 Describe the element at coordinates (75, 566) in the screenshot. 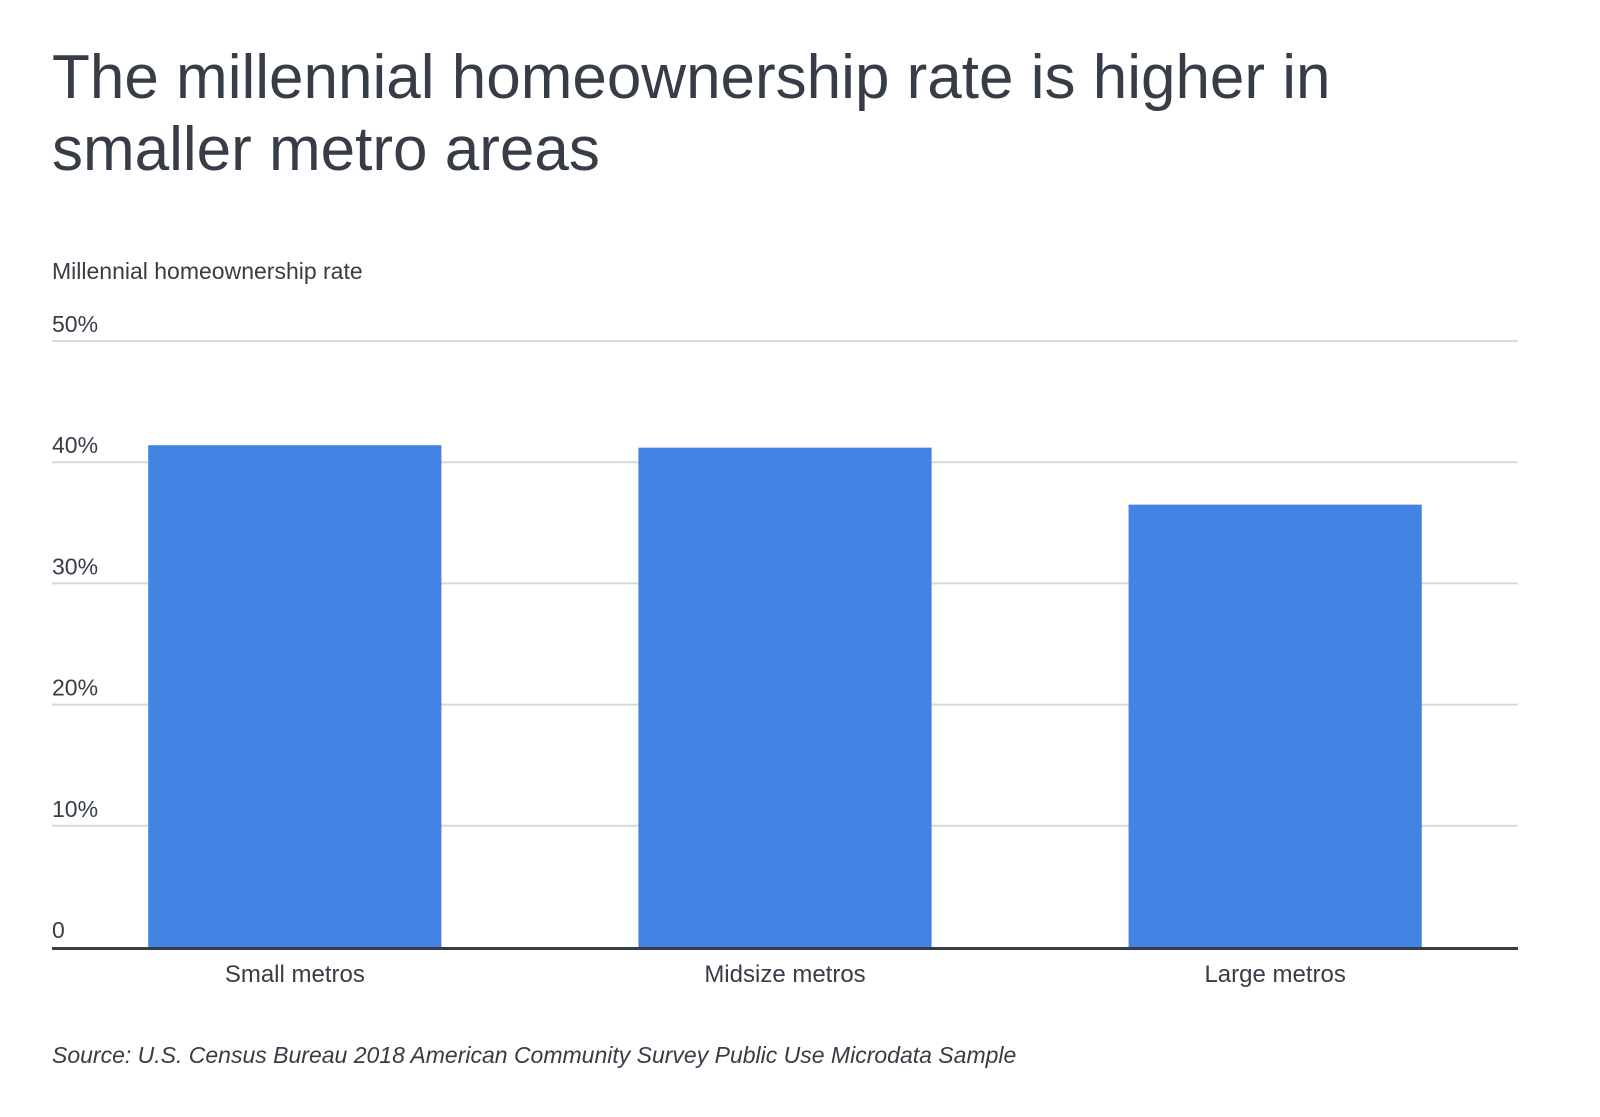

I see `y-tick-label: 30%` at that location.